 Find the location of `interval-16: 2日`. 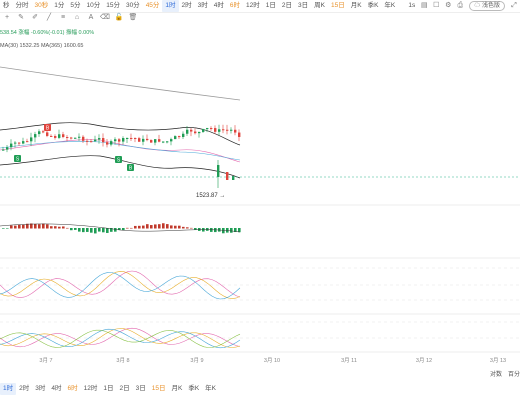

interval-16: 2日 is located at coordinates (287, 5).